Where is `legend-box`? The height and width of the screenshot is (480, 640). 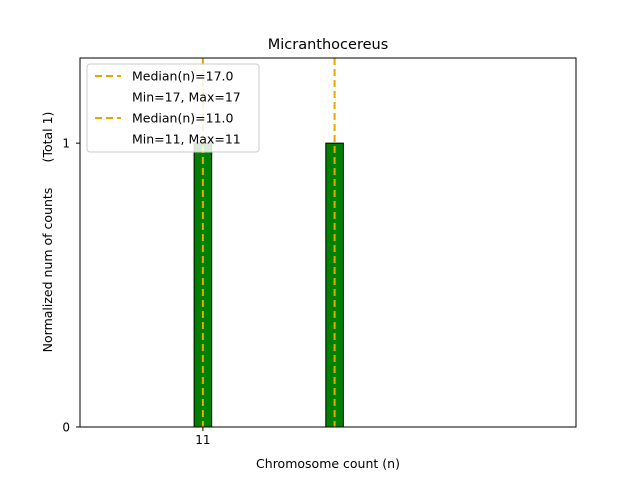 legend-box is located at coordinates (173, 108).